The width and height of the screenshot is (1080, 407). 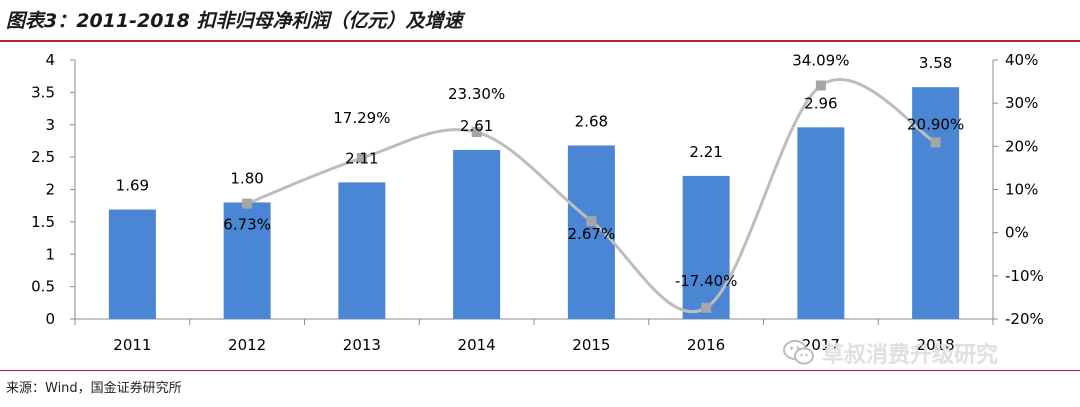 I want to click on left-axis-tick-label: 3, so click(x=50, y=125).